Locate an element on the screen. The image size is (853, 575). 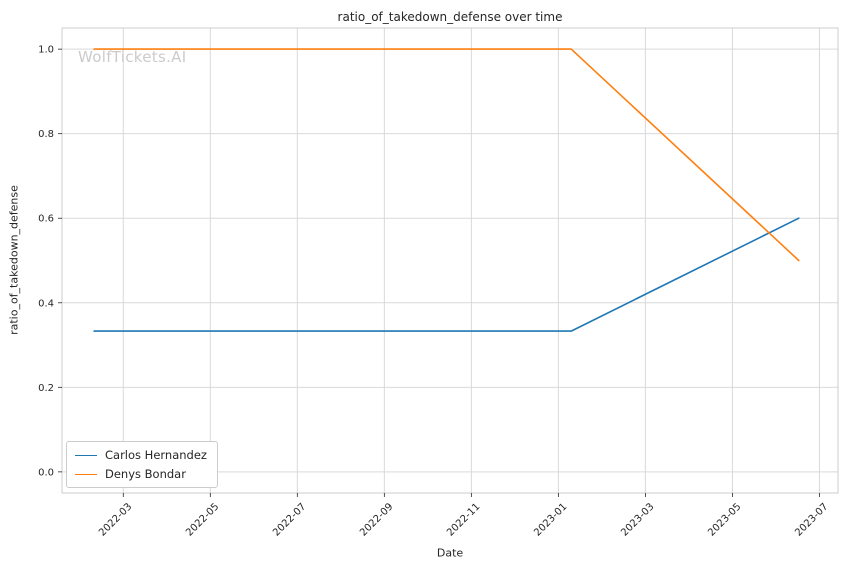
x-tick-label: 2022-11 is located at coordinates (463, 519).